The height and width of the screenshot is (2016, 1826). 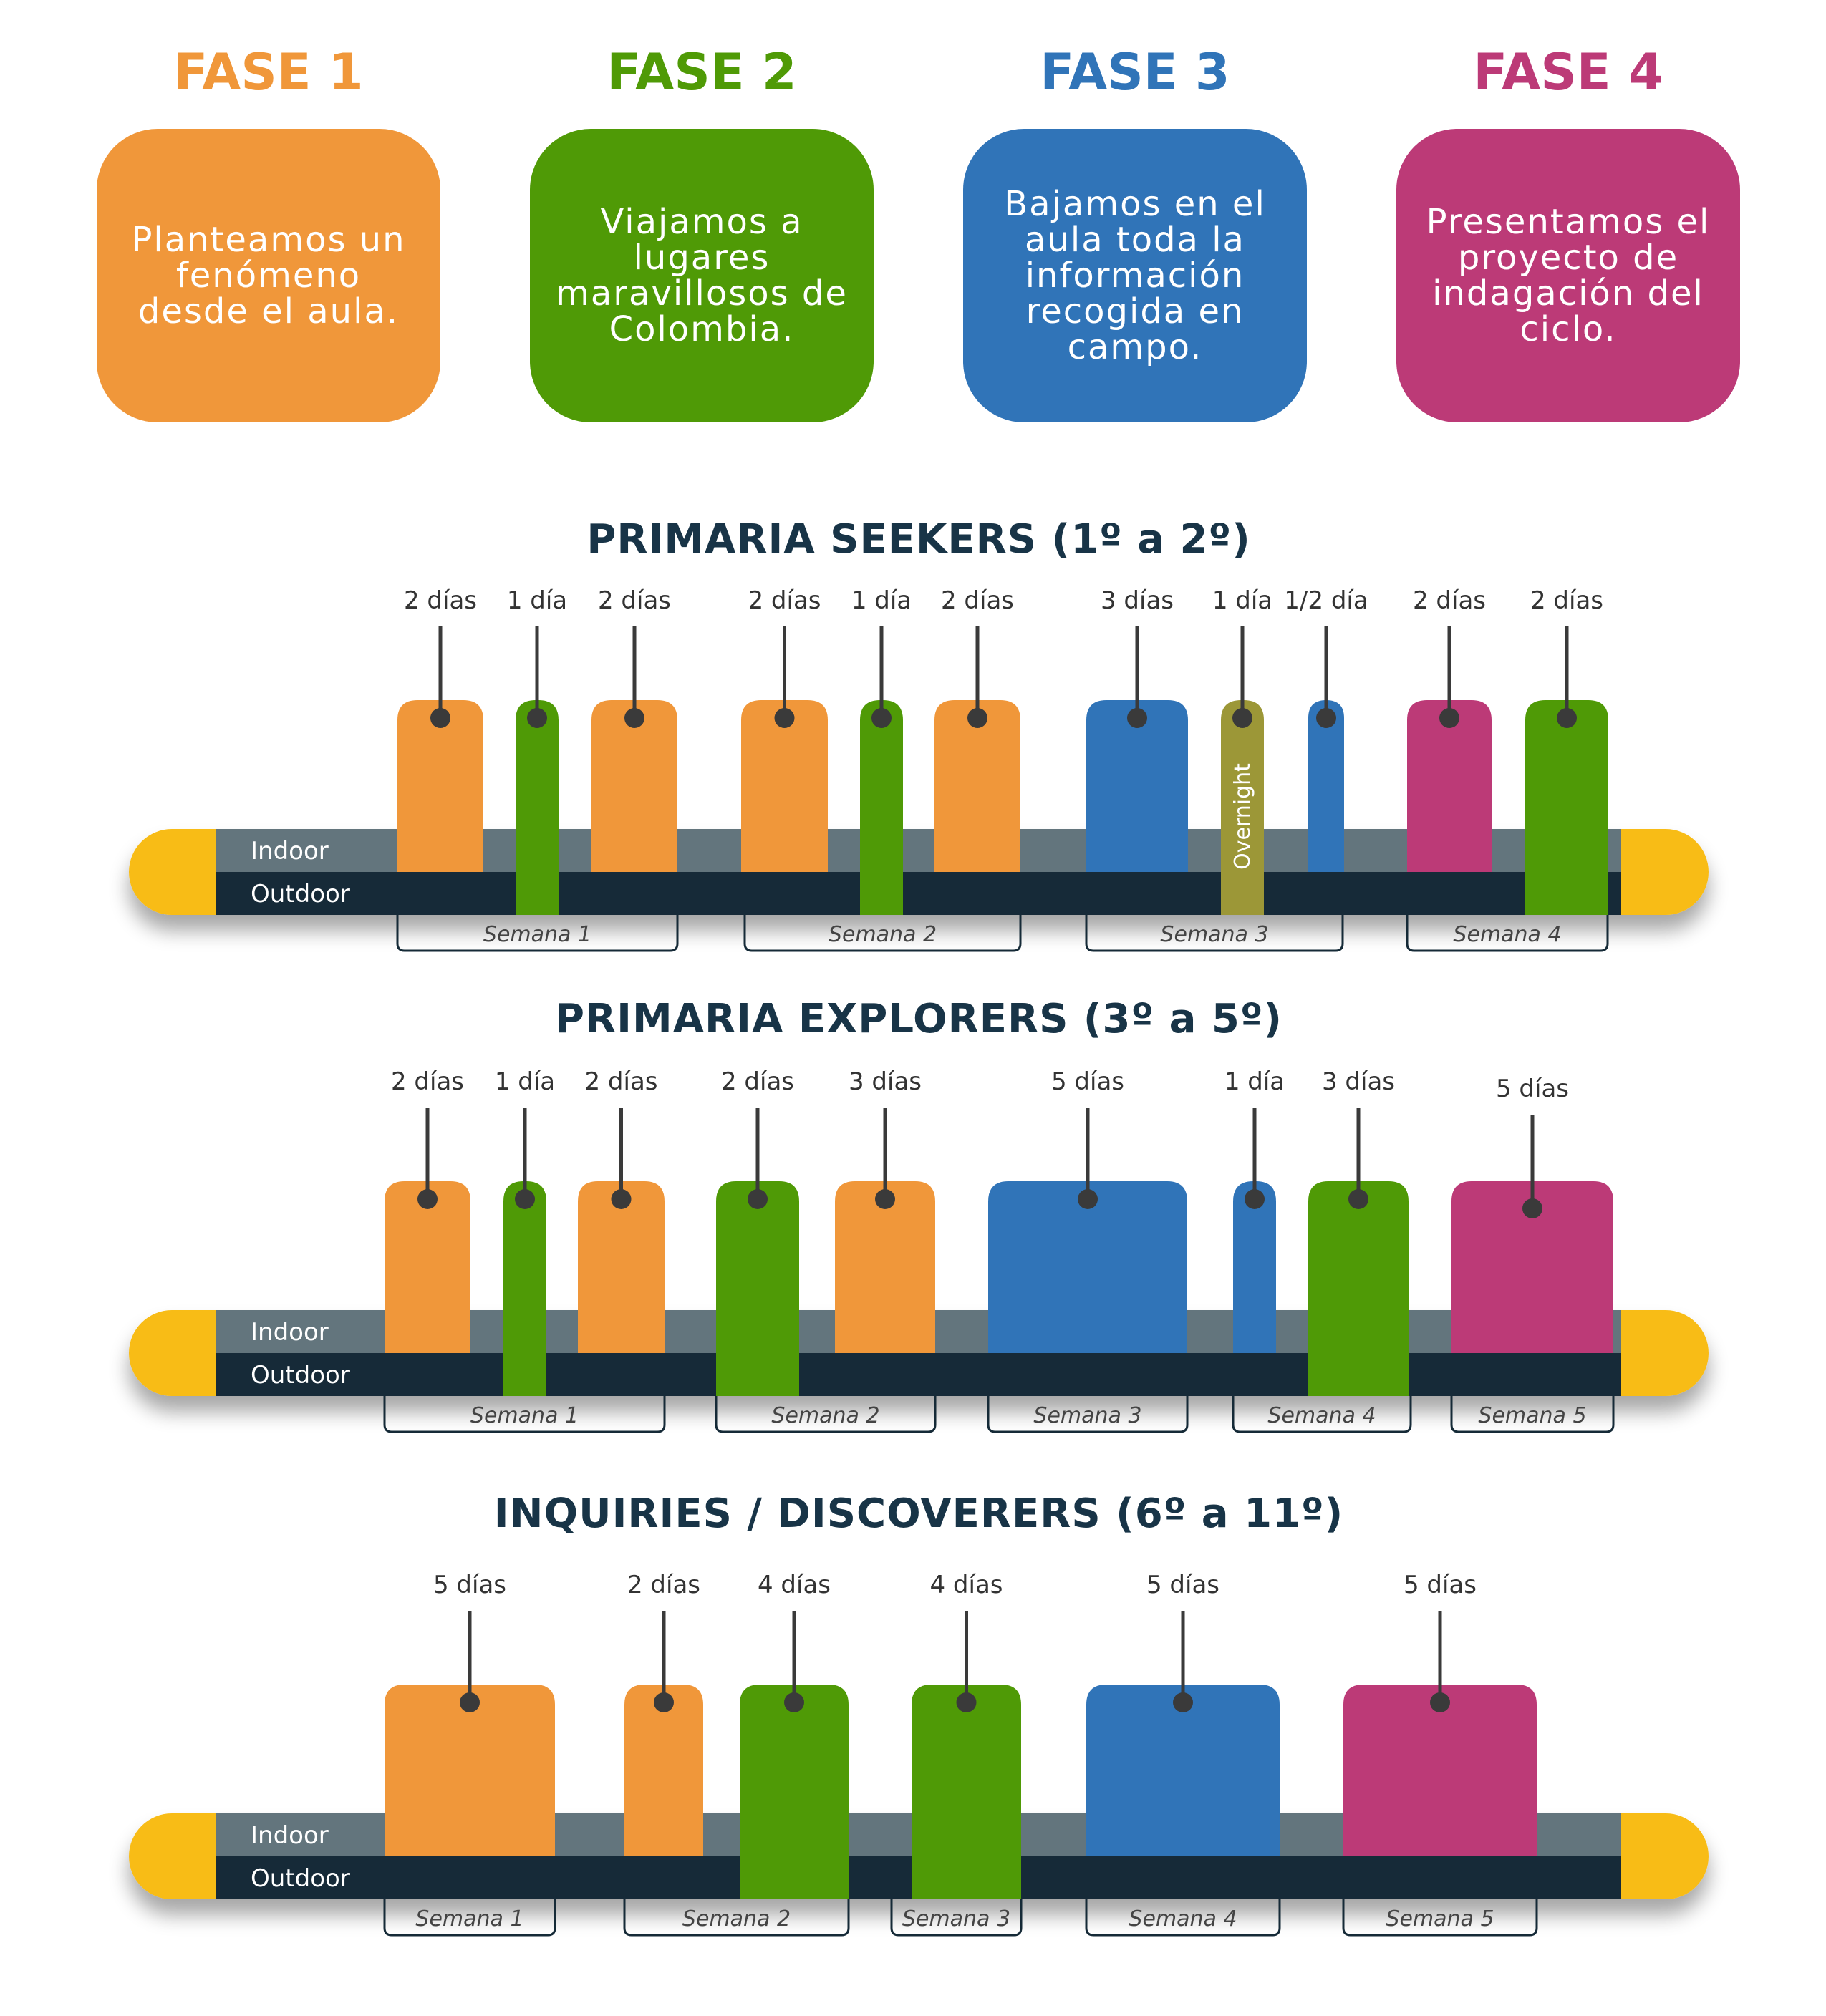 What do you see at coordinates (1326, 729) in the screenshot?
I see `activity-block: 1/2 día` at bounding box center [1326, 729].